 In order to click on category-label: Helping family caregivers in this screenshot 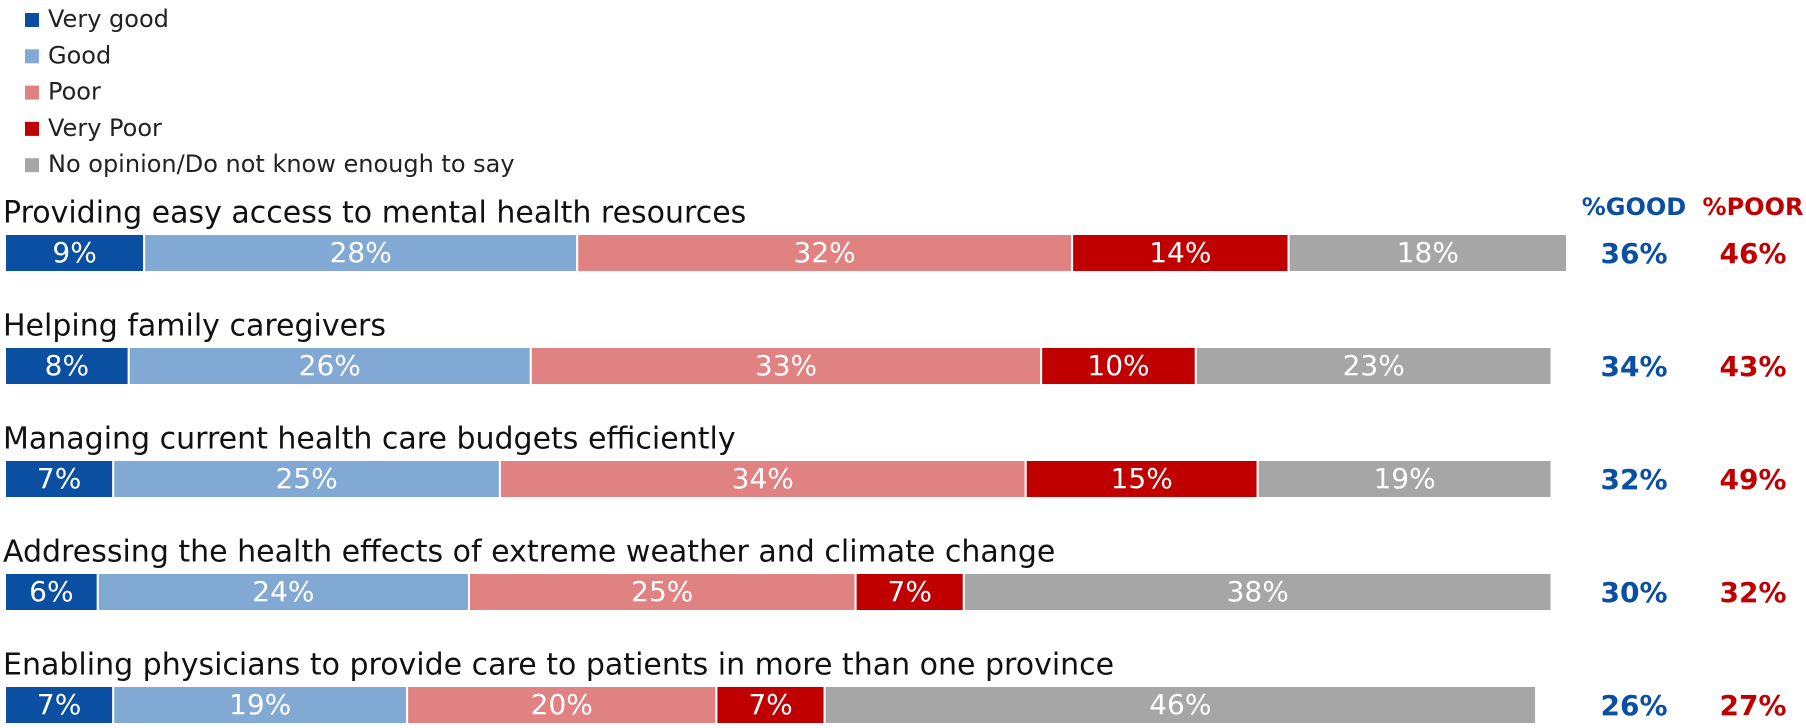, I will do `click(194, 326)`.